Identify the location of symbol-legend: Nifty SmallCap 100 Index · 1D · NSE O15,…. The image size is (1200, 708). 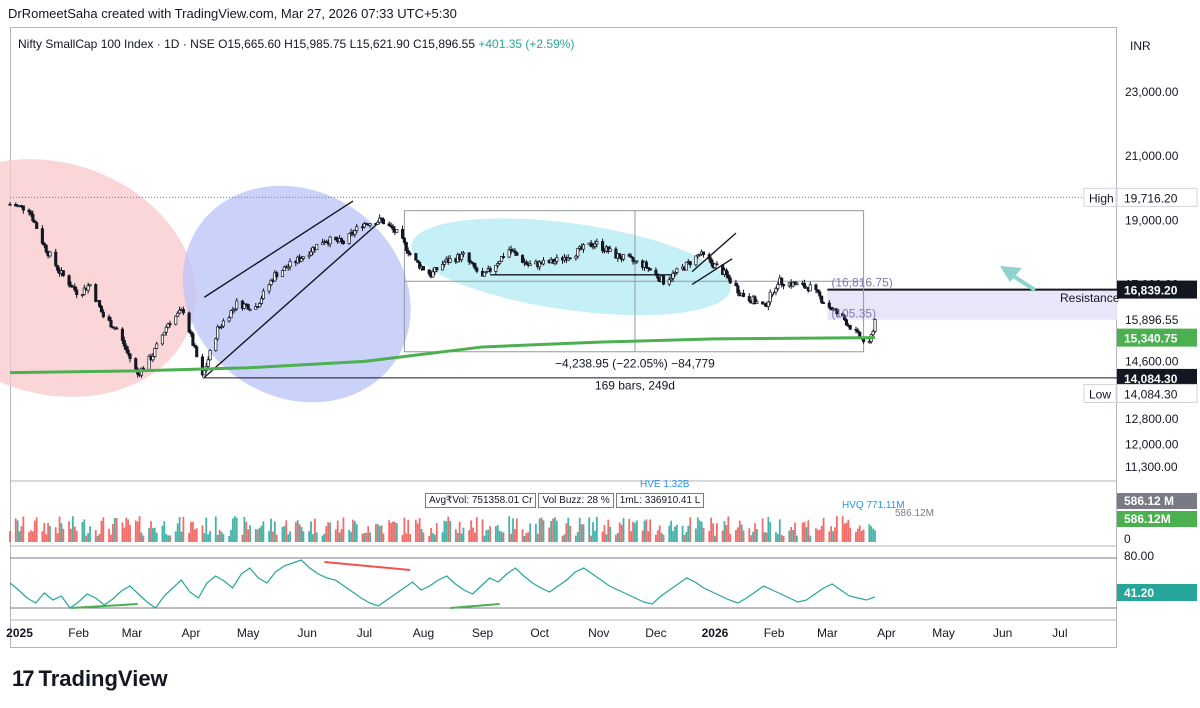
(296, 44).